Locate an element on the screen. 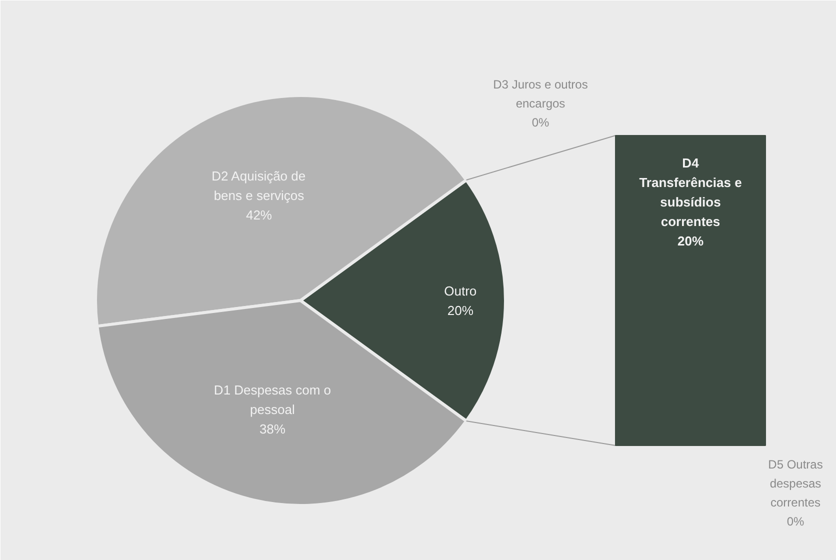 This screenshot has height=560, width=836. category-label: D3 Juros e outros encargos is located at coordinates (540, 94).